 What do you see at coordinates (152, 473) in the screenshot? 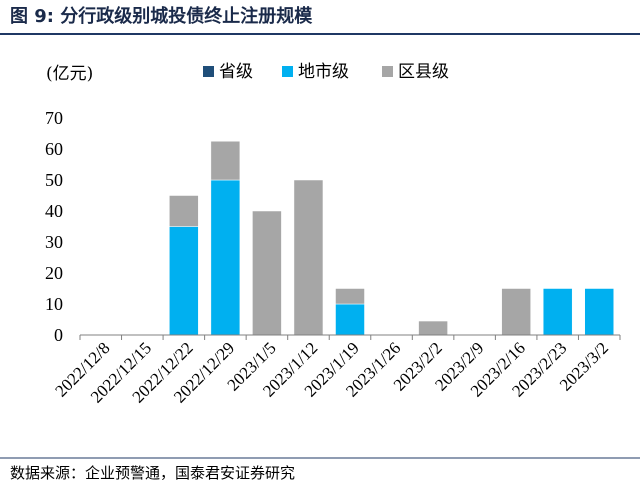
I see `source-note: 数据来源：企业预警通，国泰君安证券研究` at bounding box center [152, 473].